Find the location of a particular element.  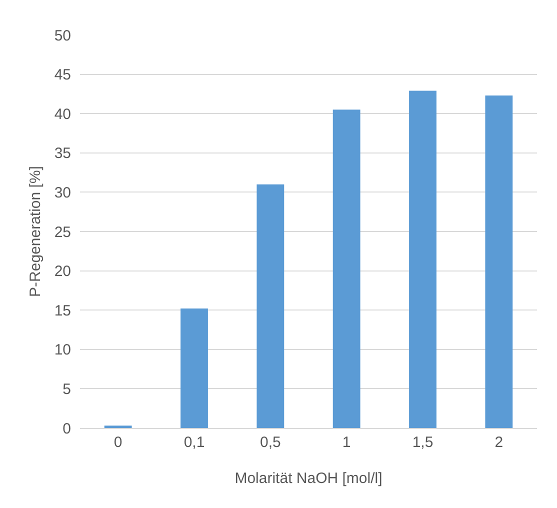

y-tick-label: 0 is located at coordinates (66, 429).